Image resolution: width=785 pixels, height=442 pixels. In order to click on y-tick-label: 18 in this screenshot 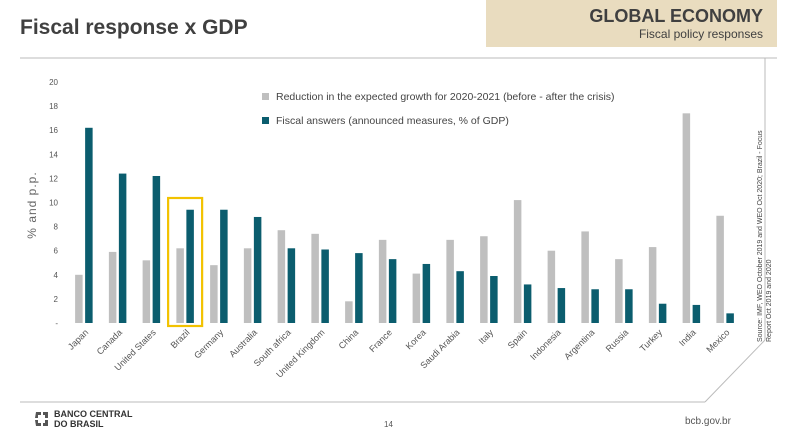, I will do `click(53, 106)`.